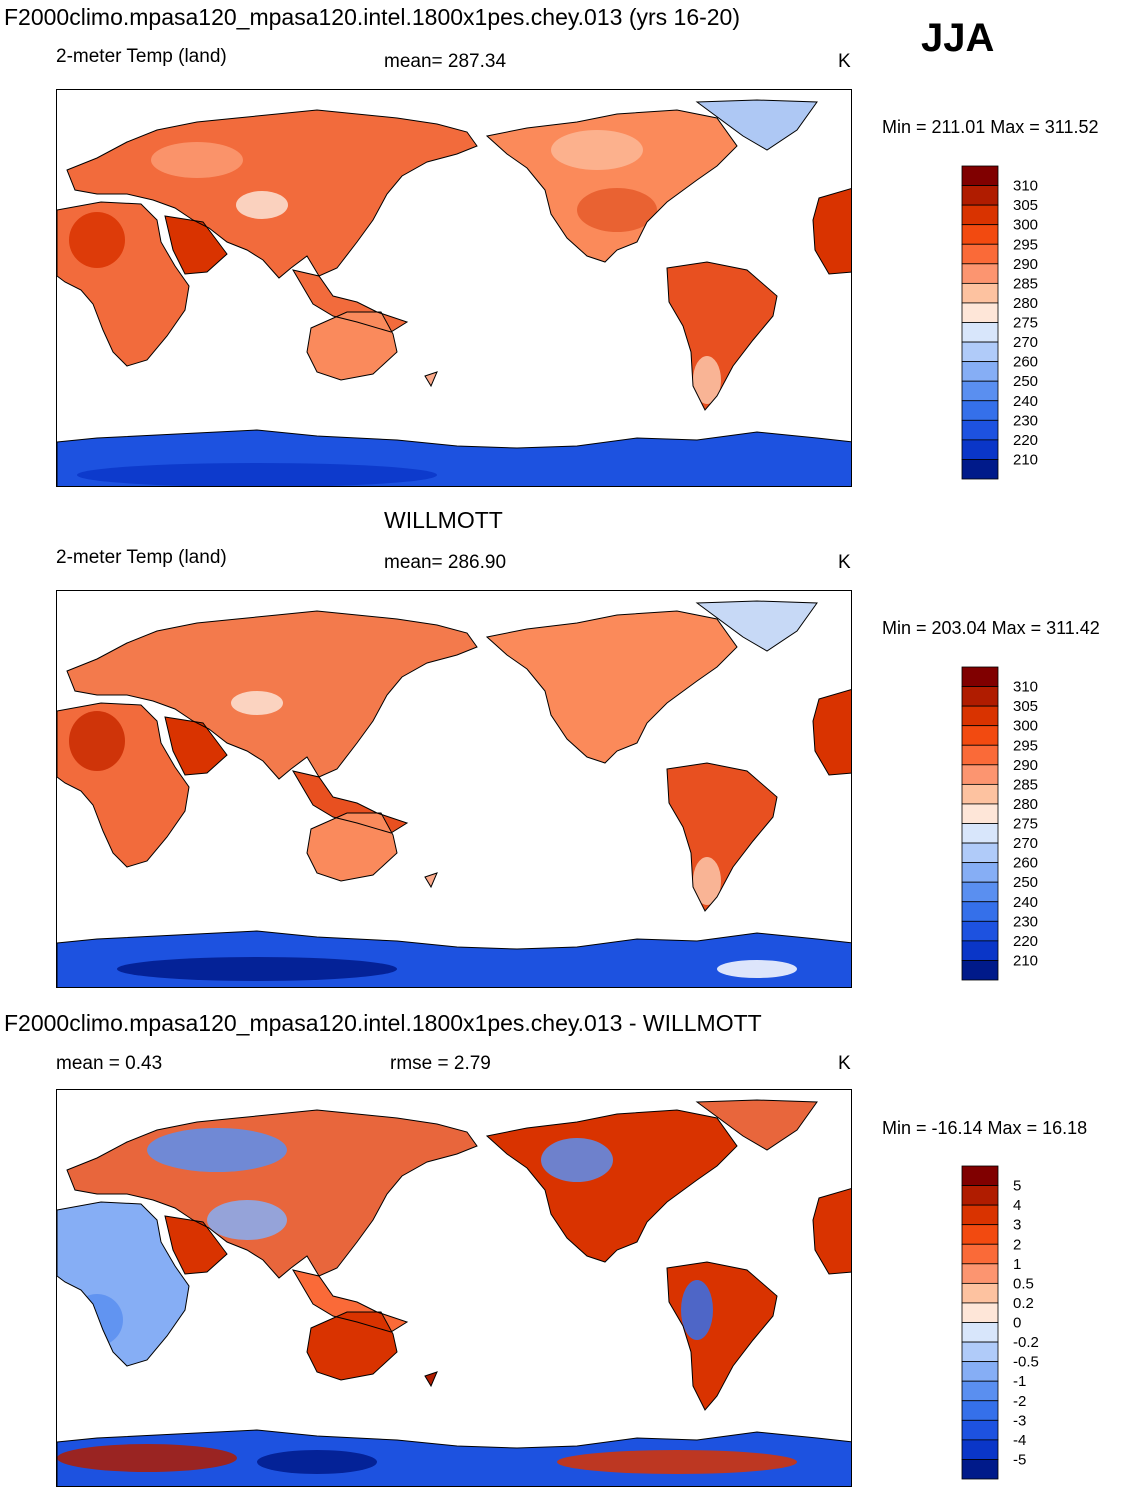  I want to click on colorbar-tick-label: 210, so click(1025, 960).